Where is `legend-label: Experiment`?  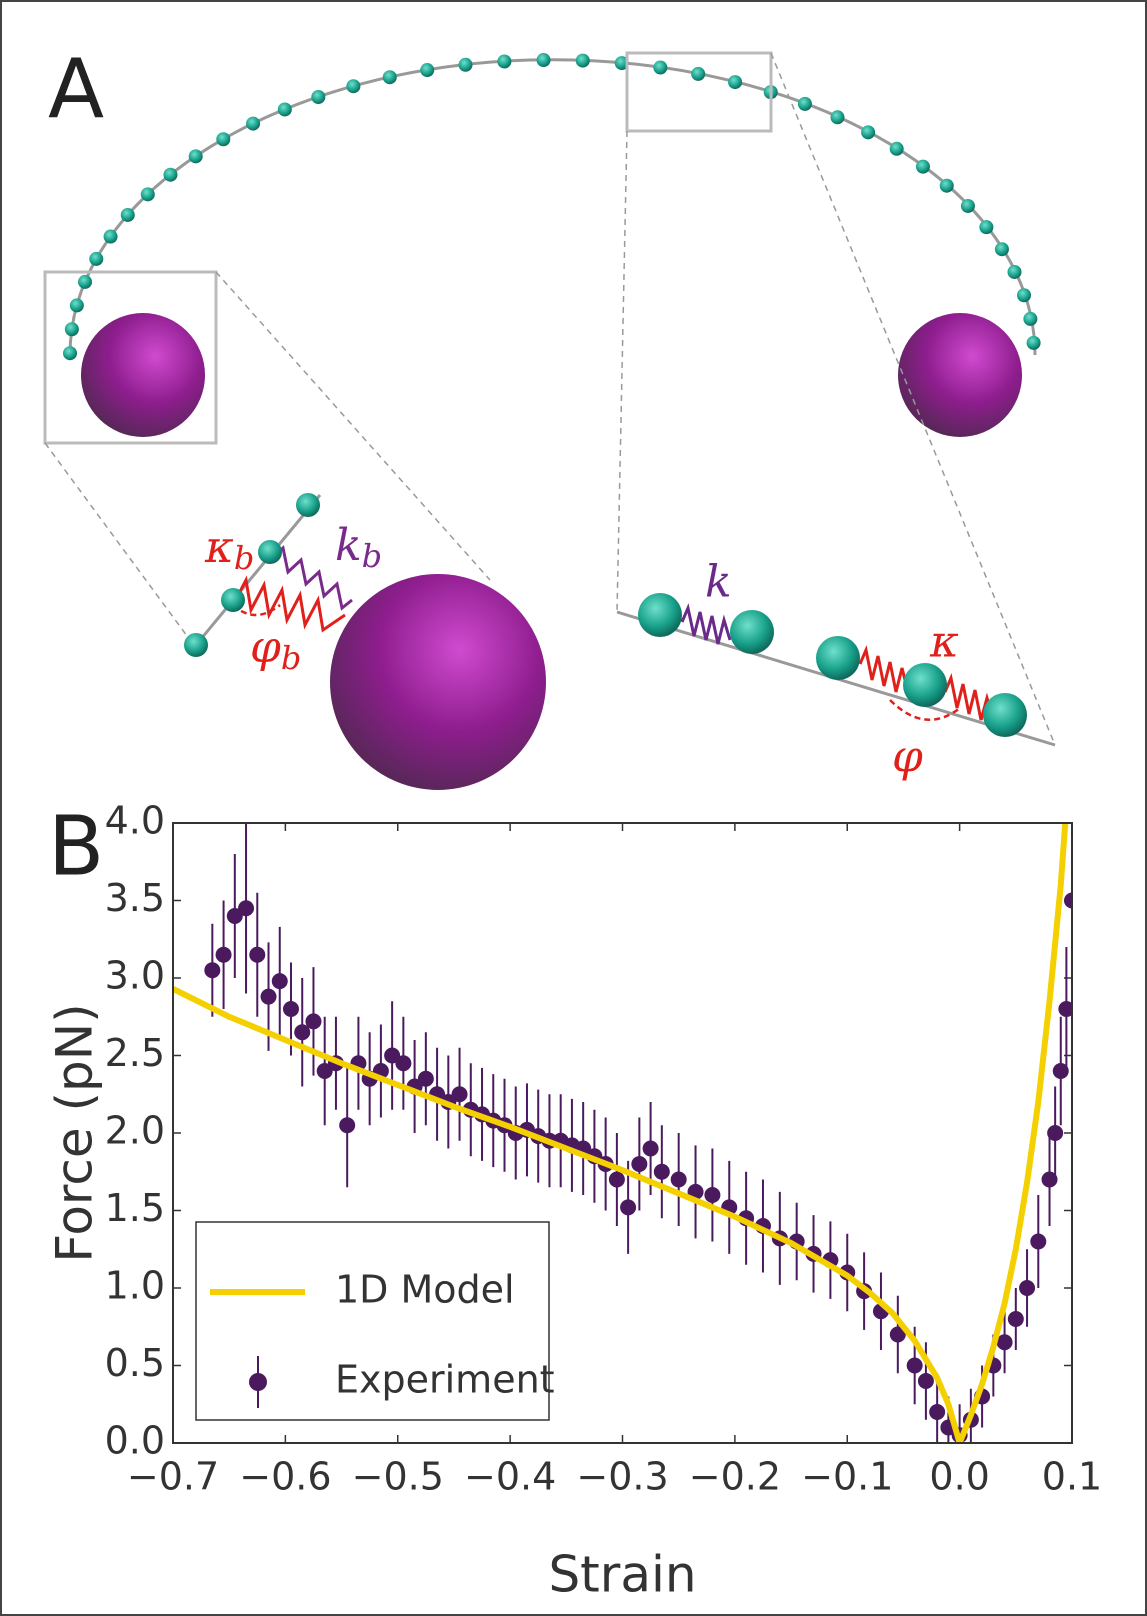 legend-label: Experiment is located at coordinates (445, 1380).